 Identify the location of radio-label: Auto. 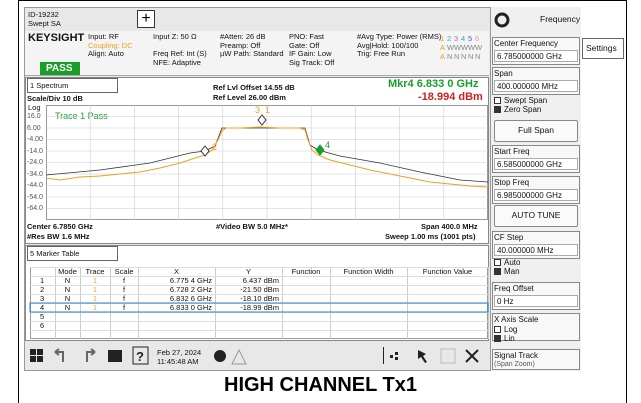
(512, 262).